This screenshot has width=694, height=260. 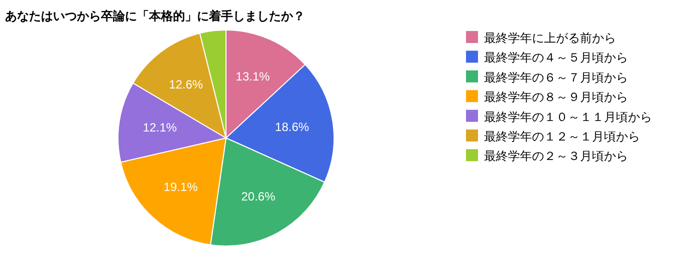 What do you see at coordinates (160, 127) in the screenshot?
I see `data-label: 12.1%` at bounding box center [160, 127].